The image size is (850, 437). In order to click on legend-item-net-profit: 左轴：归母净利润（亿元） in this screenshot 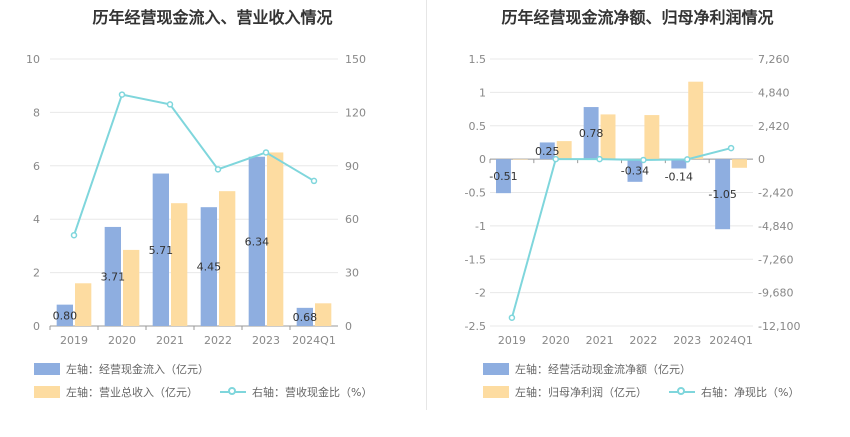, I will do `click(565, 392)`.